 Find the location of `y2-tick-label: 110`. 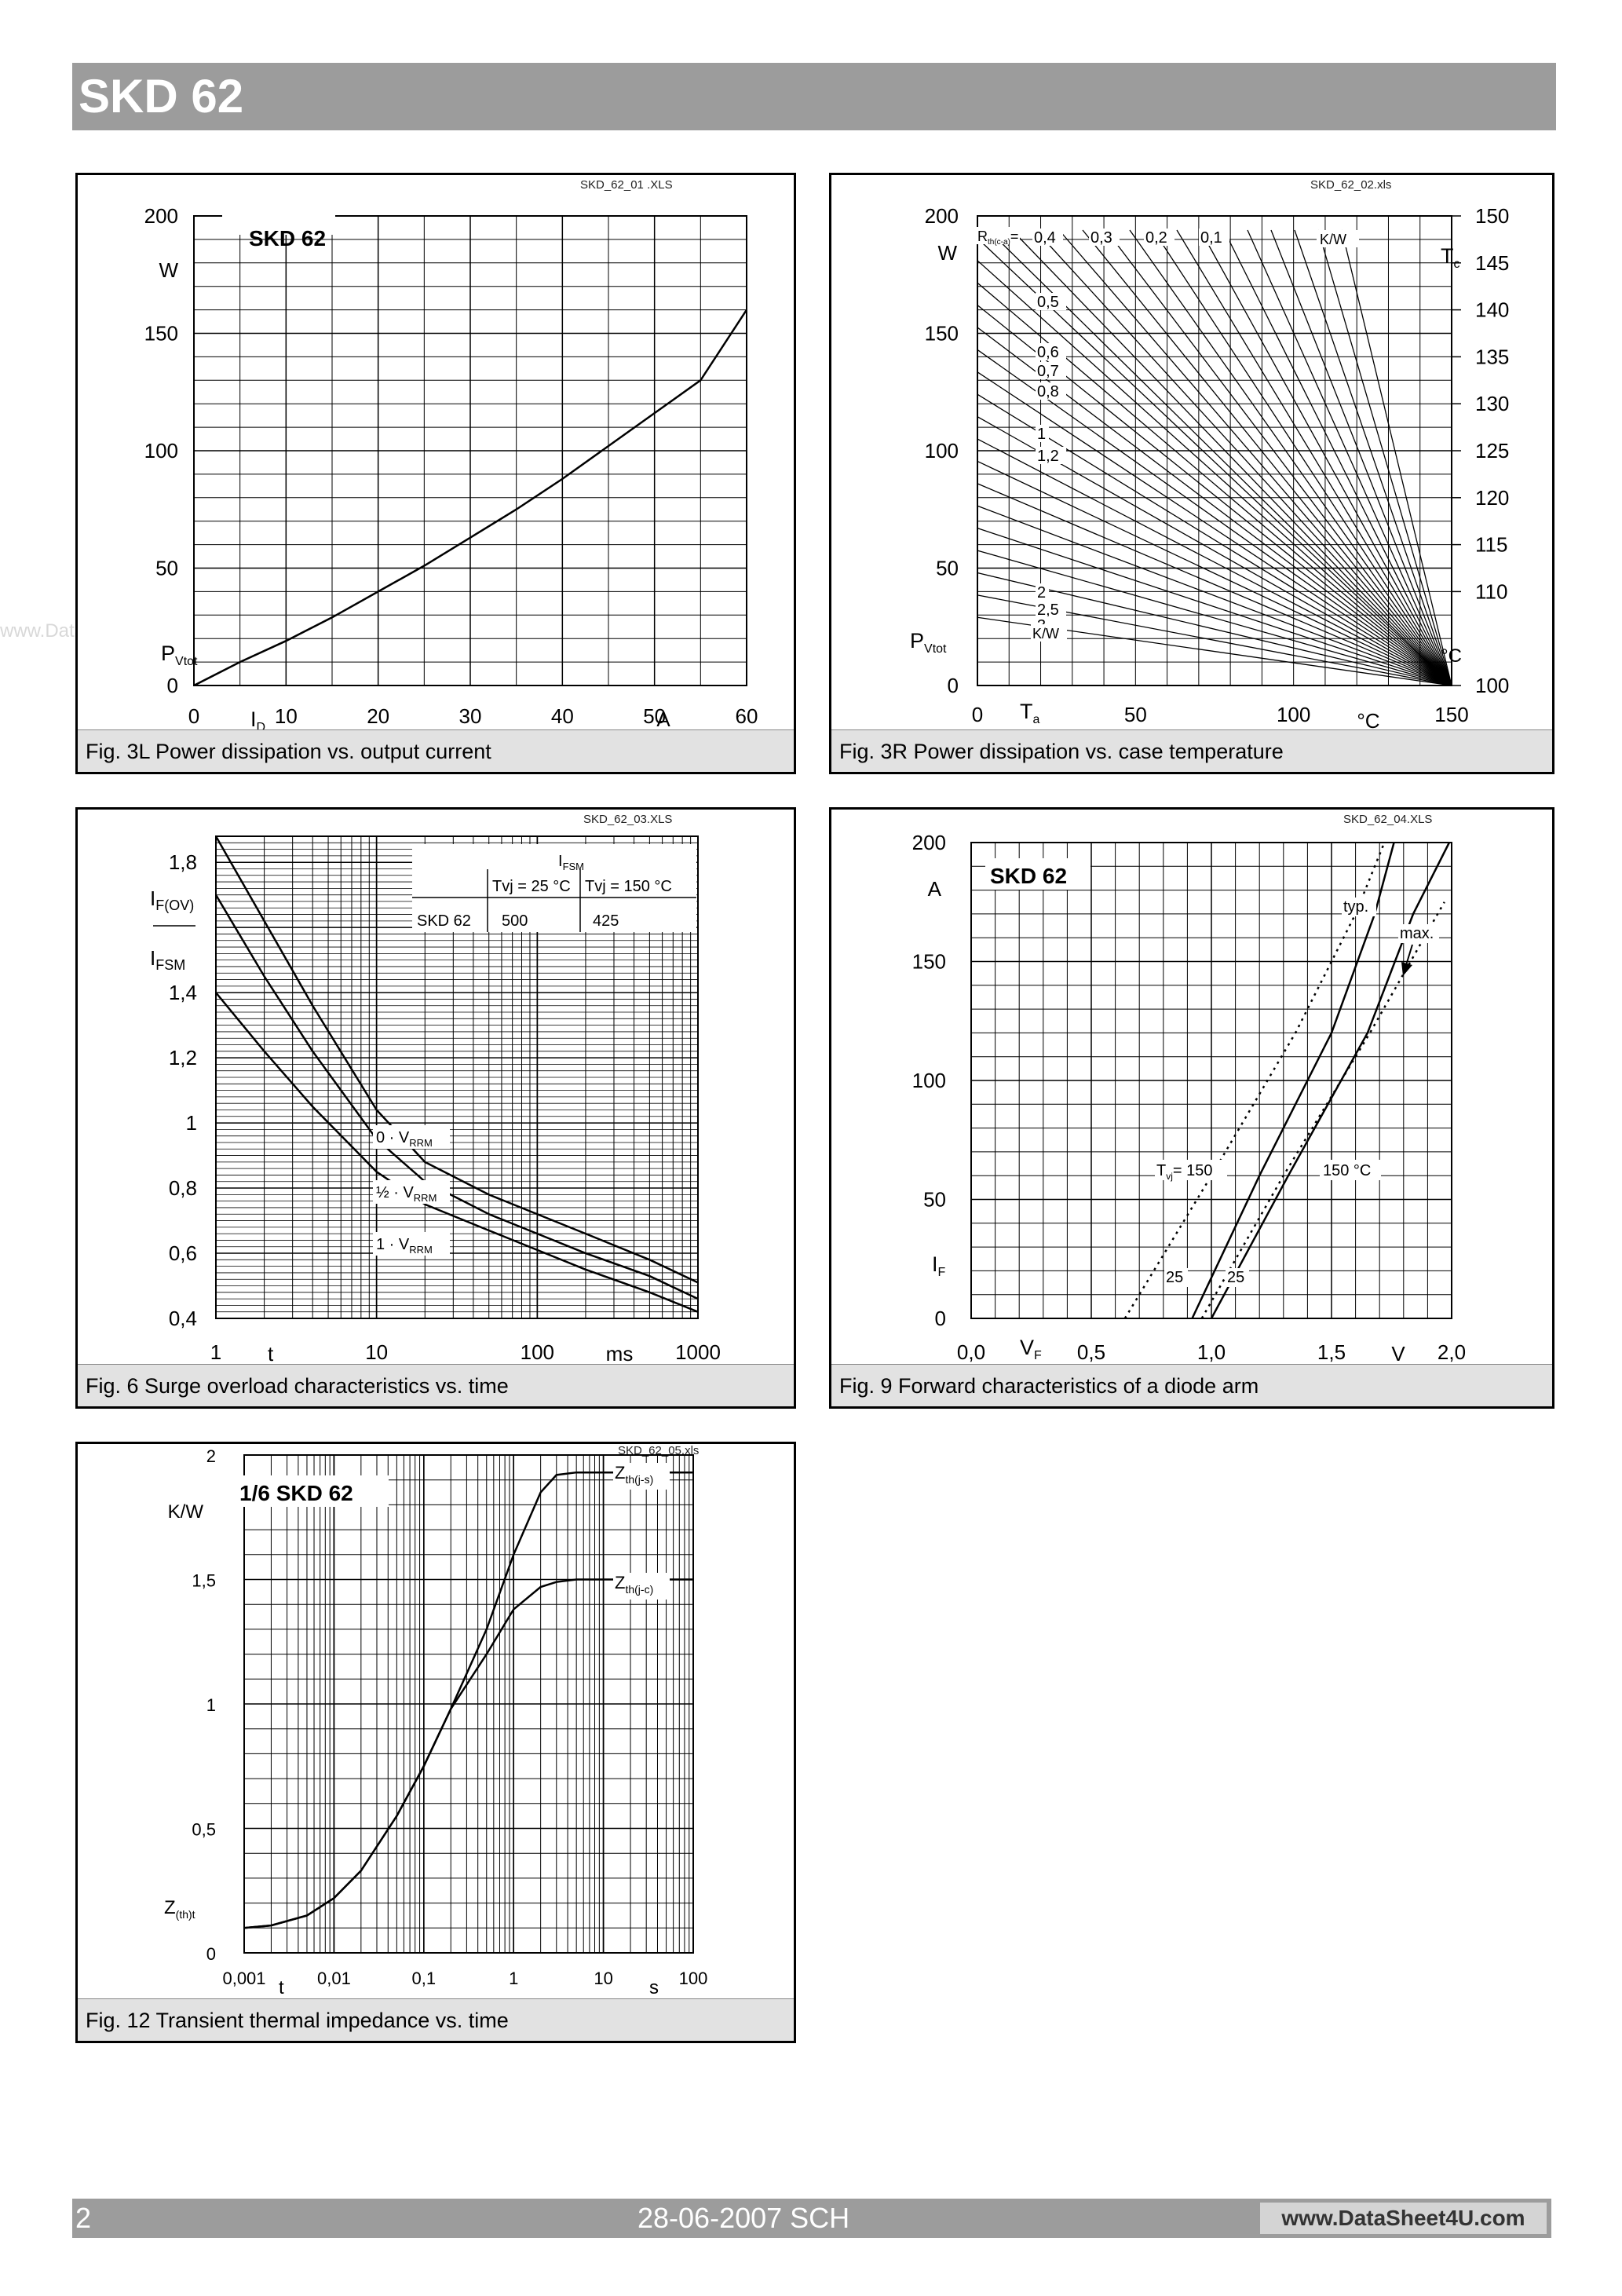

y2-tick-label: 110 is located at coordinates (1491, 591).